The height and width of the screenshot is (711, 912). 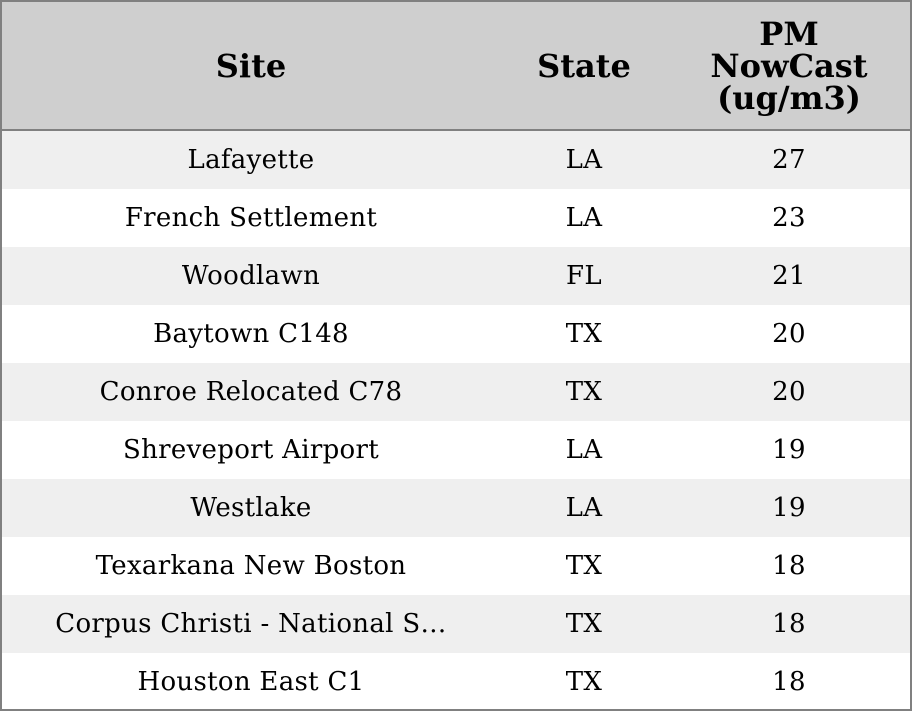 I want to click on table-row: Texarkana New Boston TX 18, so click(x=456, y=566).